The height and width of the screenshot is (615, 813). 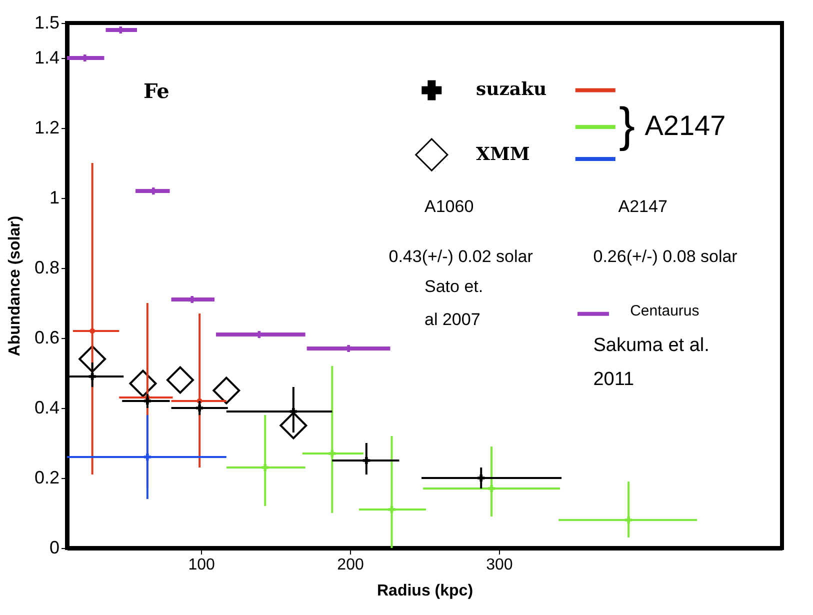 What do you see at coordinates (665, 311) in the screenshot?
I see `legend-label: Centaurus` at bounding box center [665, 311].